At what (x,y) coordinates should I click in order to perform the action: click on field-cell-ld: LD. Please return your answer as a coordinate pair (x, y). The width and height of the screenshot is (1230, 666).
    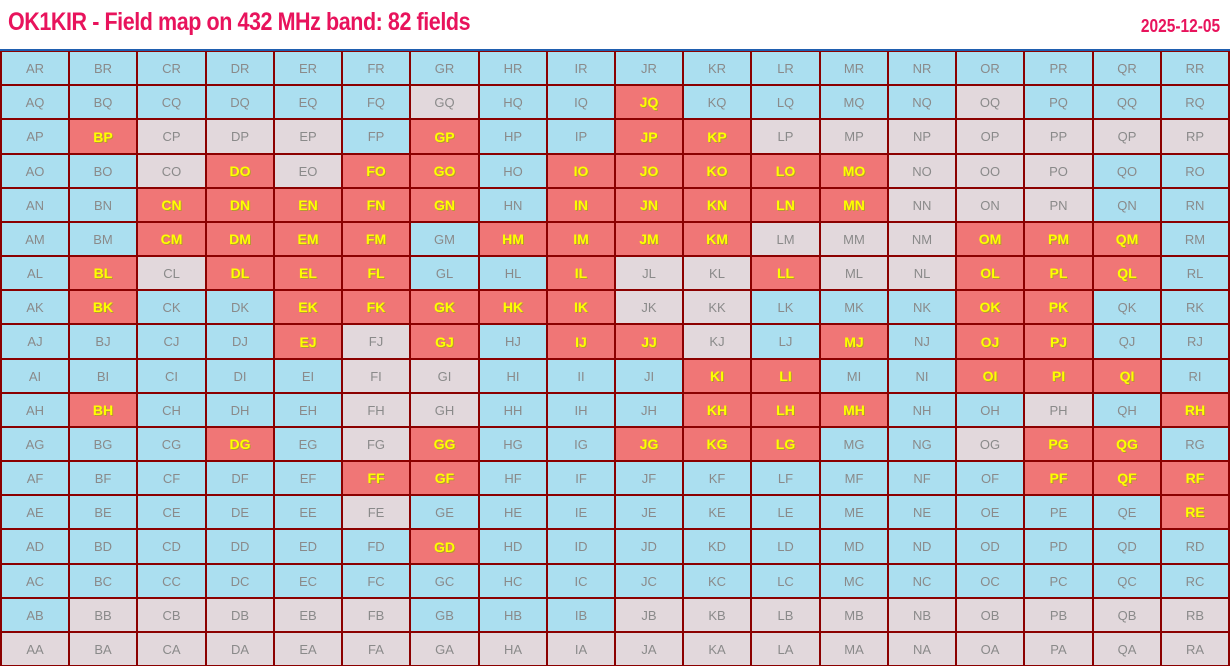
    Looking at the image, I should click on (785, 546).